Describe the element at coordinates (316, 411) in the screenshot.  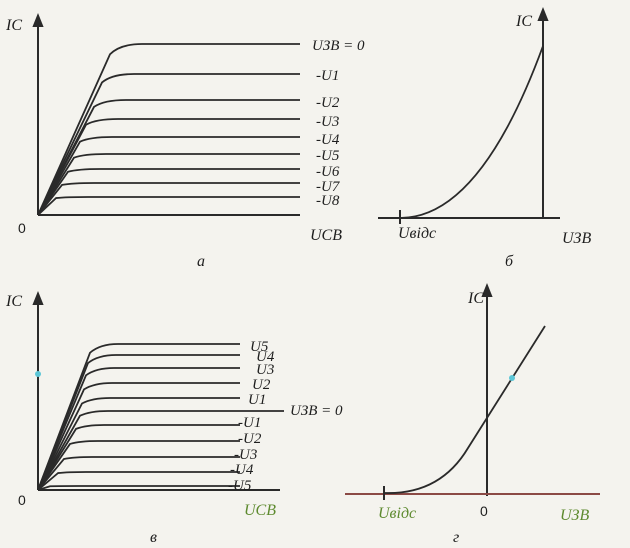
I see `curve-label-c-5: UЗВ = 0` at that location.